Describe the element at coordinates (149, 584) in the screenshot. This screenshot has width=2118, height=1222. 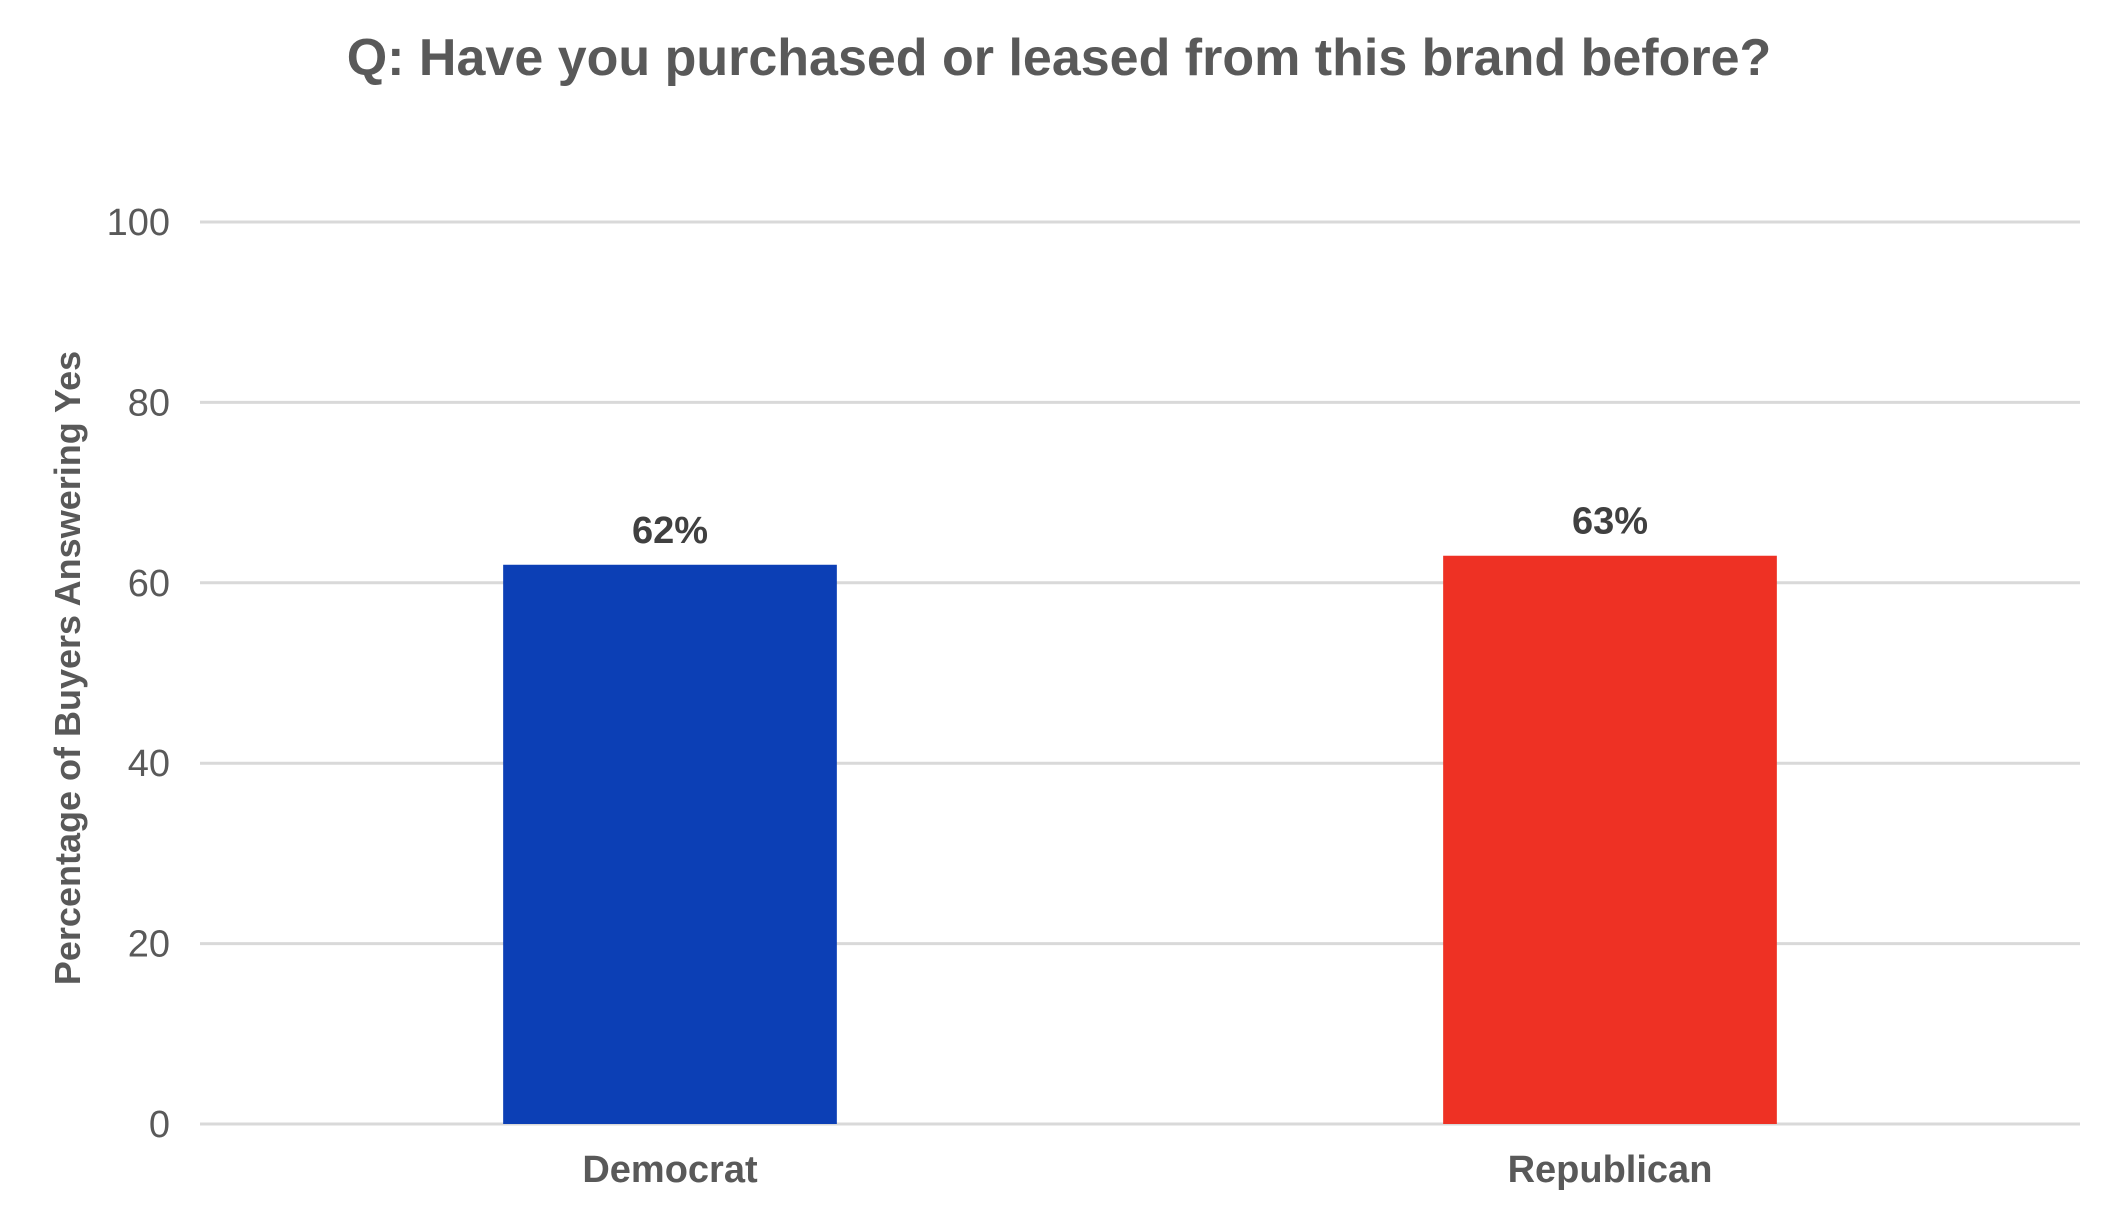
I see `y-tick-label-60: 60` at that location.